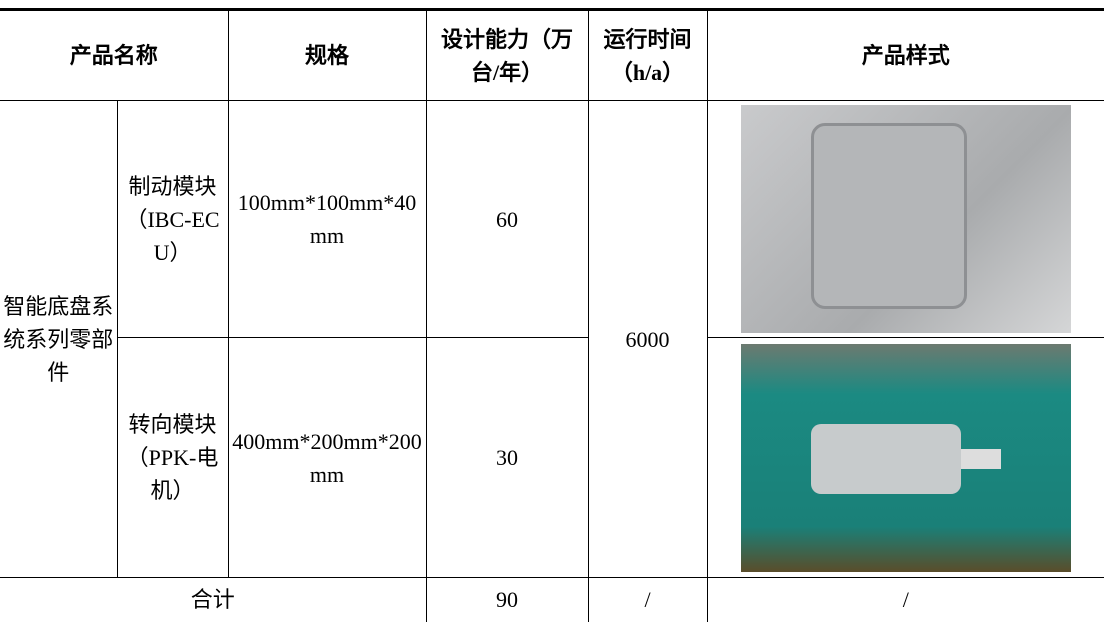  Describe the element at coordinates (213, 599) in the screenshot. I see `total-label: 合计` at that location.